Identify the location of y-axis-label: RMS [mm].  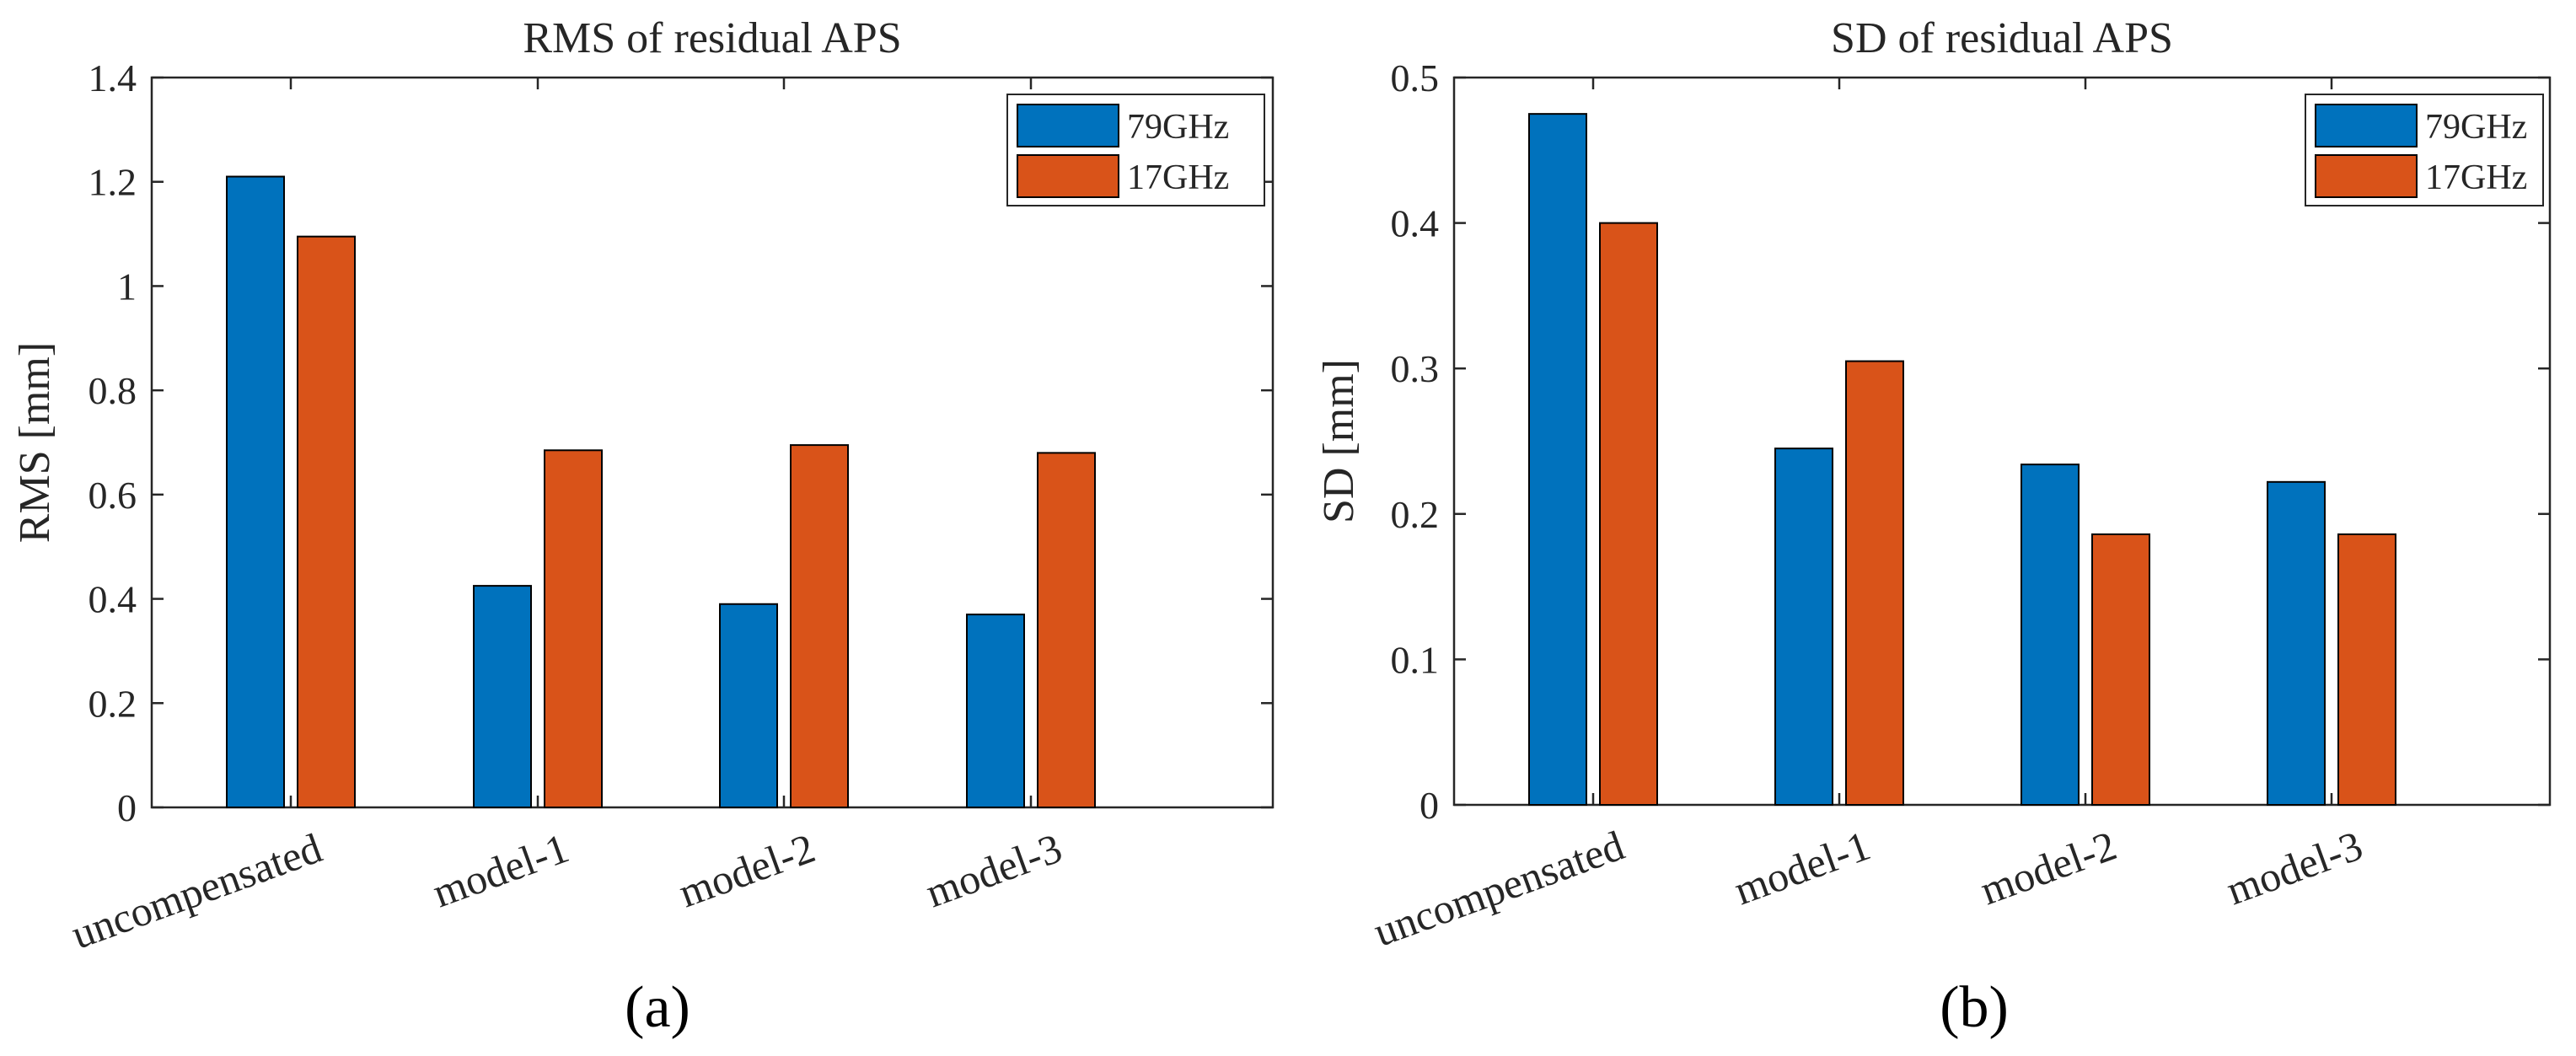
(35, 442).